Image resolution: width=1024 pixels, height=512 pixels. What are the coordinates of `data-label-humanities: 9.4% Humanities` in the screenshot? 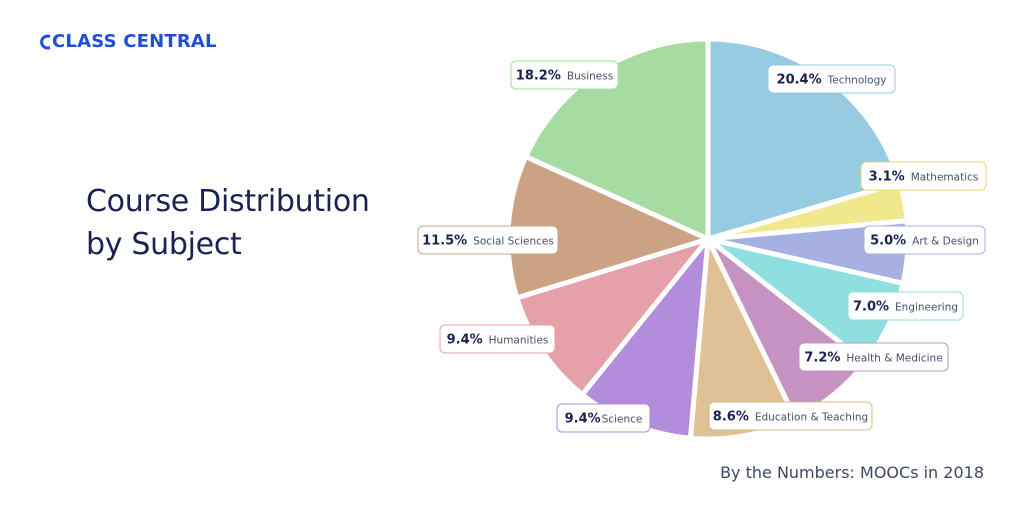 It's located at (497, 339).